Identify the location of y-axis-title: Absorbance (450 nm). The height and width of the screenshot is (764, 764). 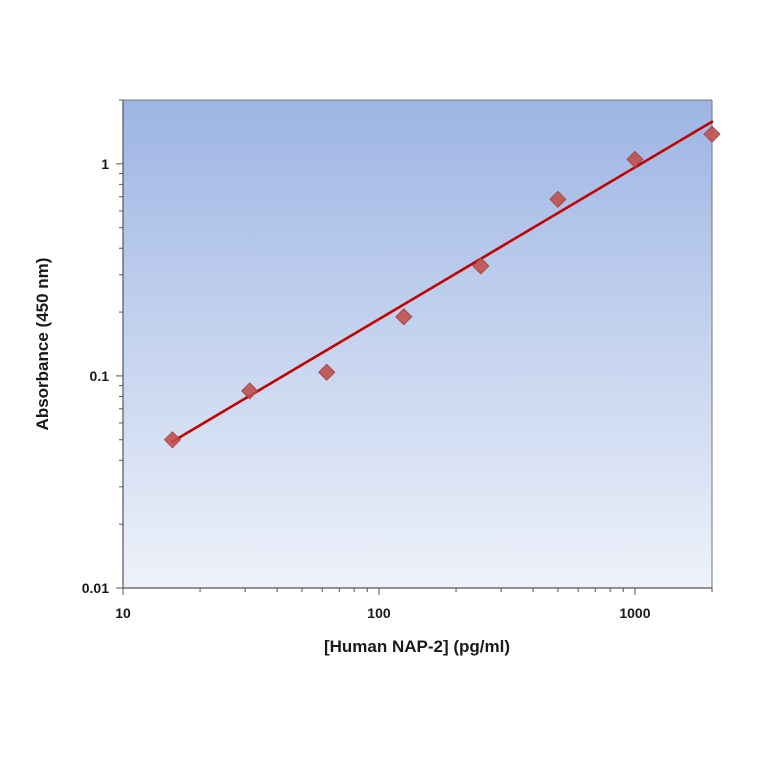
(42, 344).